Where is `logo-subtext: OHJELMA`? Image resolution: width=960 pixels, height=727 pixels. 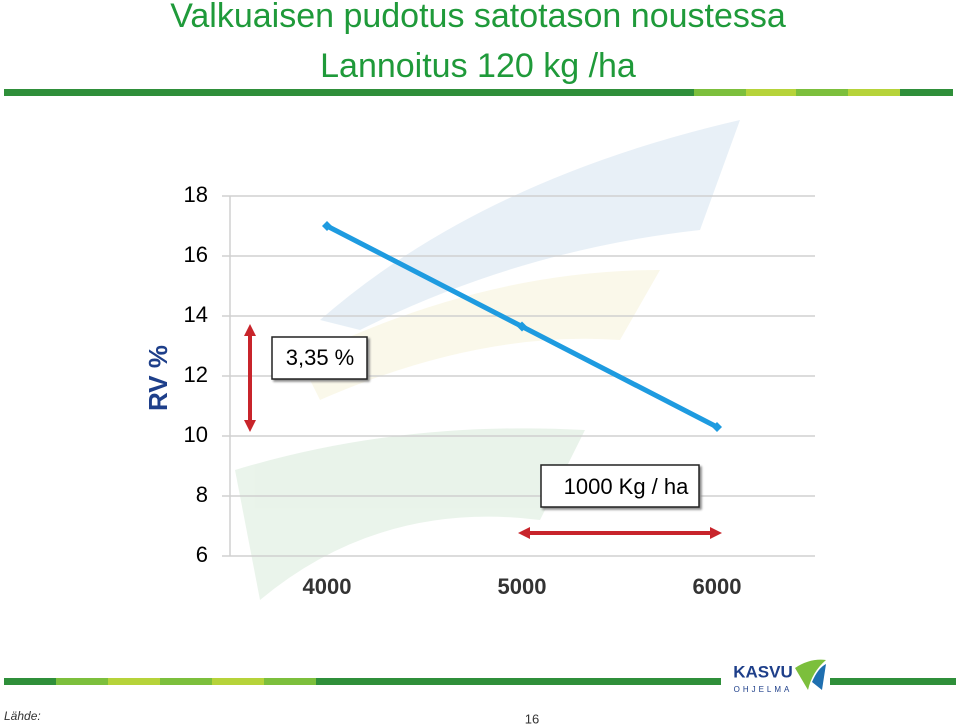 logo-subtext: OHJELMA is located at coordinates (763, 689).